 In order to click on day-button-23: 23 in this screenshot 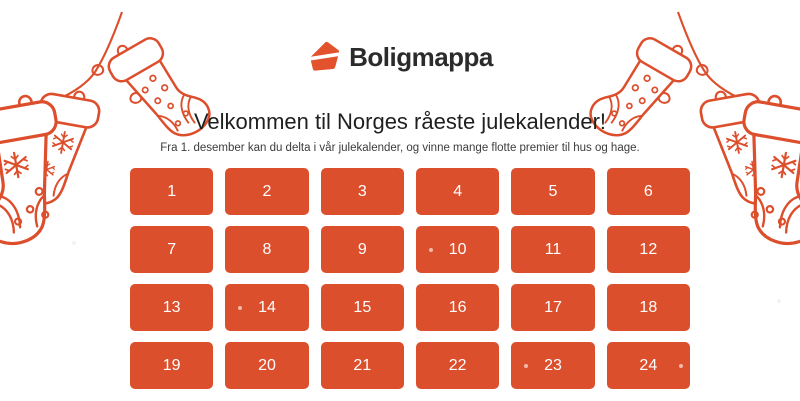, I will do `click(553, 366)`.